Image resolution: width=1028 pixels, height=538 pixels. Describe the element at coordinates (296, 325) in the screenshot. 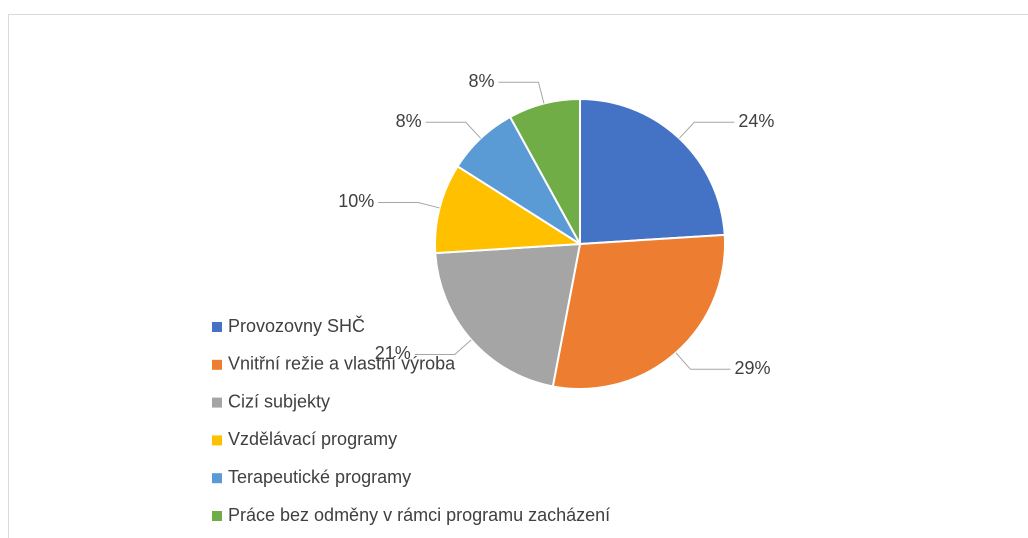

I see `legend-label: Provozovny SHČ` at that location.